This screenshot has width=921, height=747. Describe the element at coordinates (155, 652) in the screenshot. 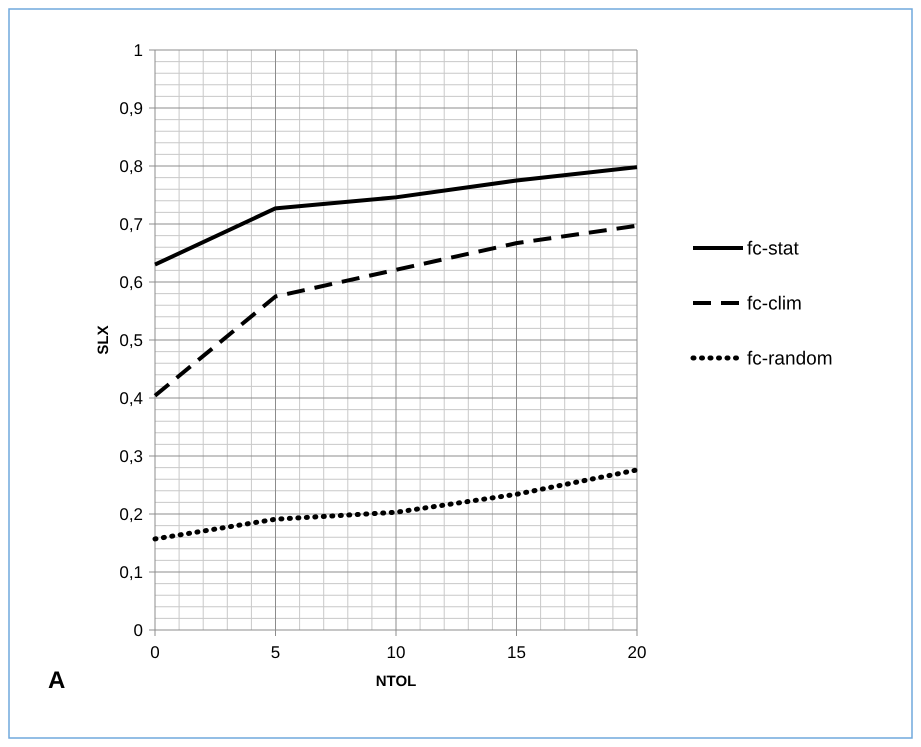

I see `x-tick-label: 0` at that location.